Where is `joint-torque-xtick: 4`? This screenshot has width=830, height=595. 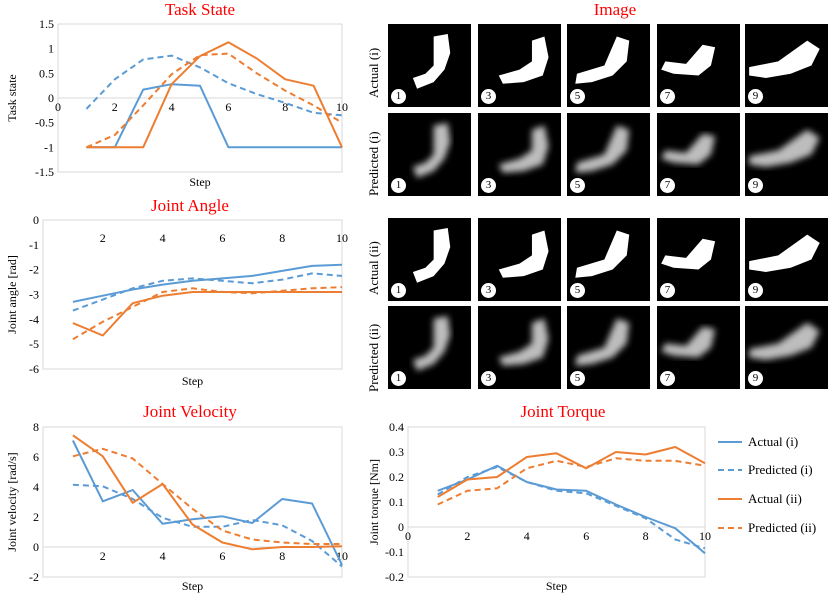
joint-torque-xtick: 4 is located at coordinates (527, 536).